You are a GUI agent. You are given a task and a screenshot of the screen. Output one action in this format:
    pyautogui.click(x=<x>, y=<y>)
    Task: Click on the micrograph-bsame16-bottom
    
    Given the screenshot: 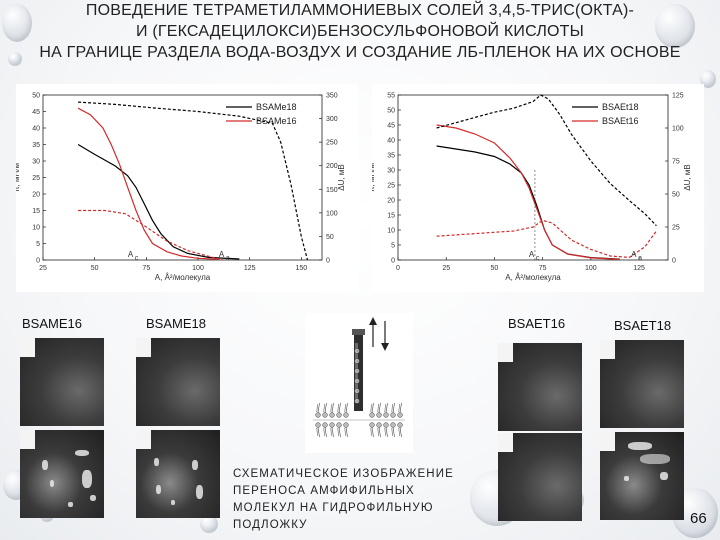 What is the action you would take?
    pyautogui.click(x=62, y=474)
    